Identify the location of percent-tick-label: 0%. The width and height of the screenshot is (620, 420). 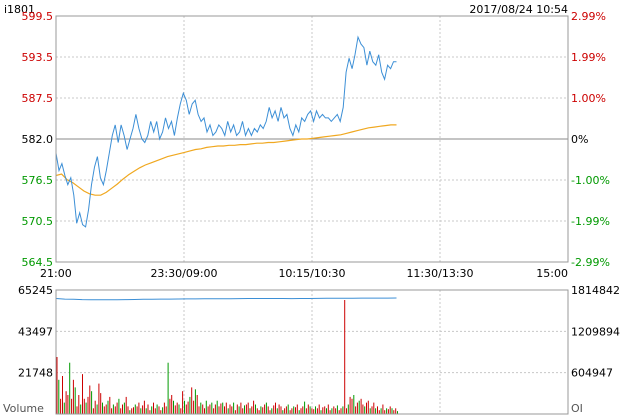
(579, 139).